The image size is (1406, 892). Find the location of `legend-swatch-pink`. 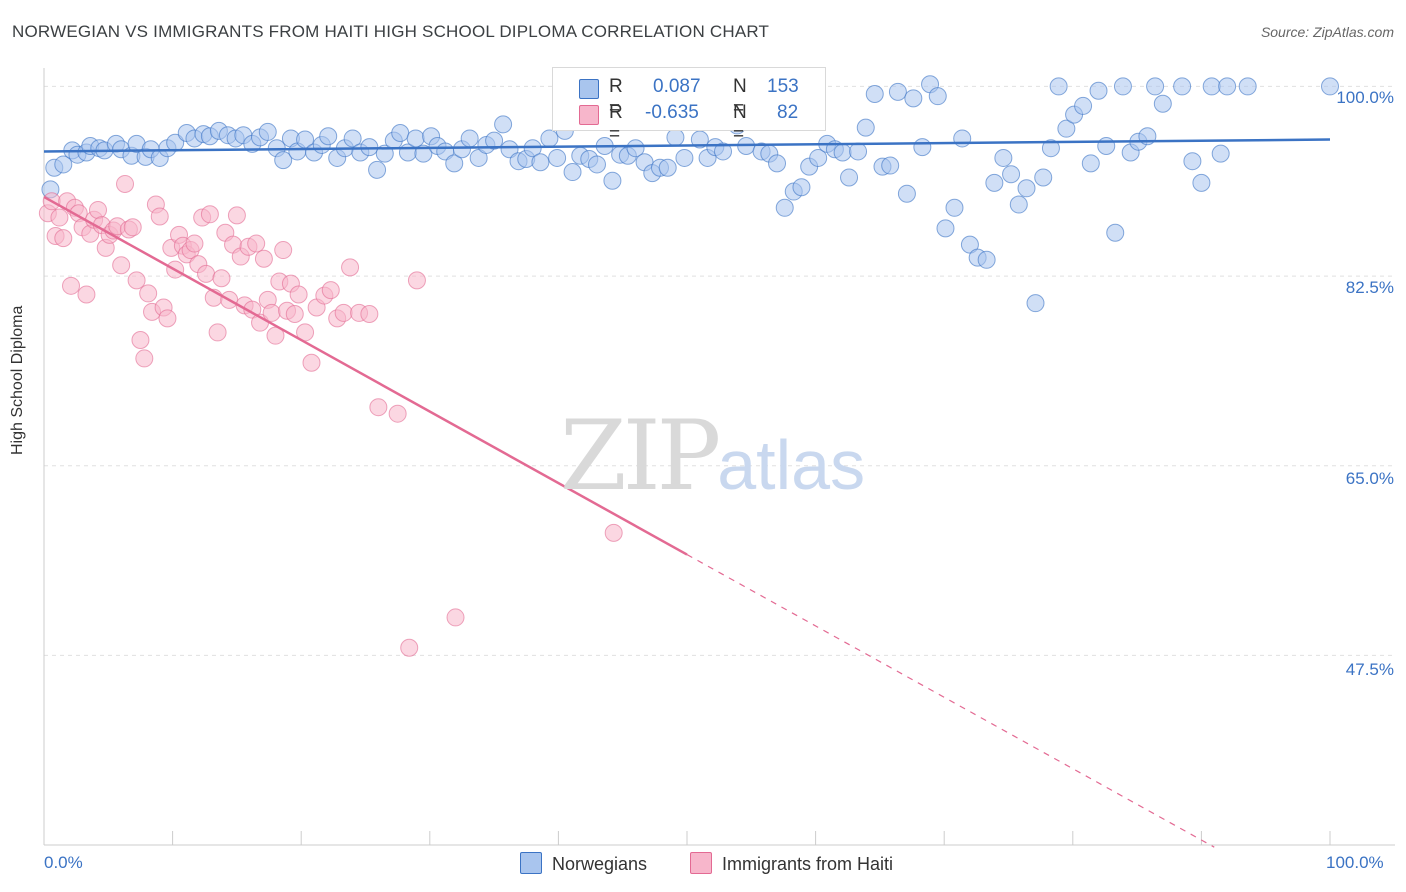

legend-swatch-pink is located at coordinates (701, 863).